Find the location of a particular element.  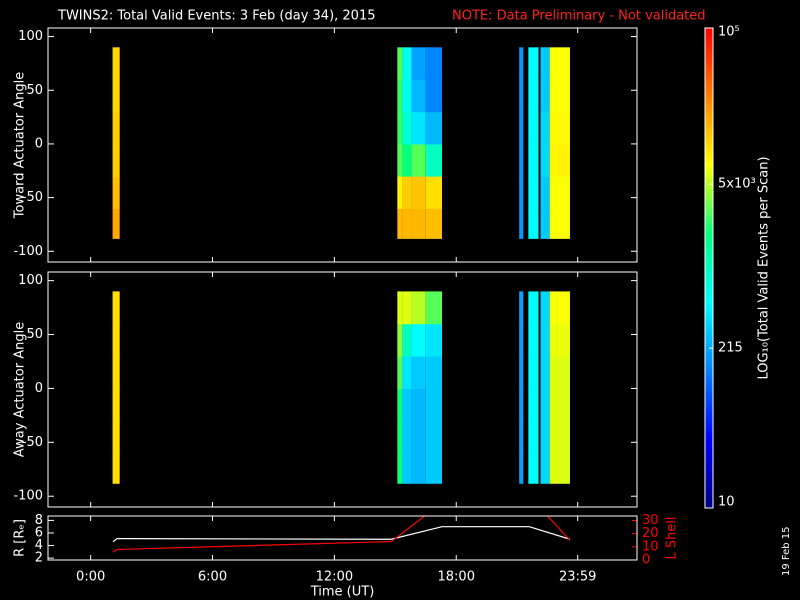

y2-tick-label: 0 is located at coordinates (646, 560).